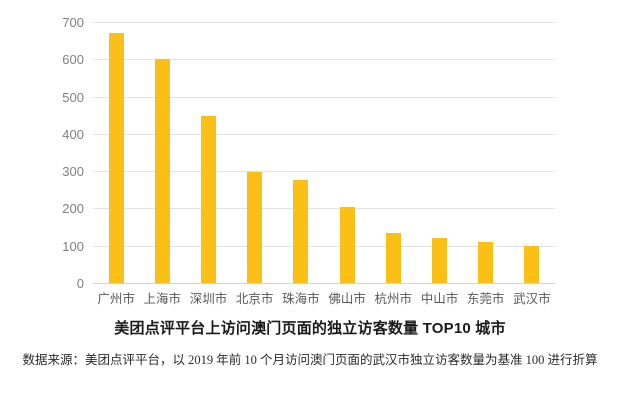  I want to click on y-tick-label: 700, so click(73, 22).